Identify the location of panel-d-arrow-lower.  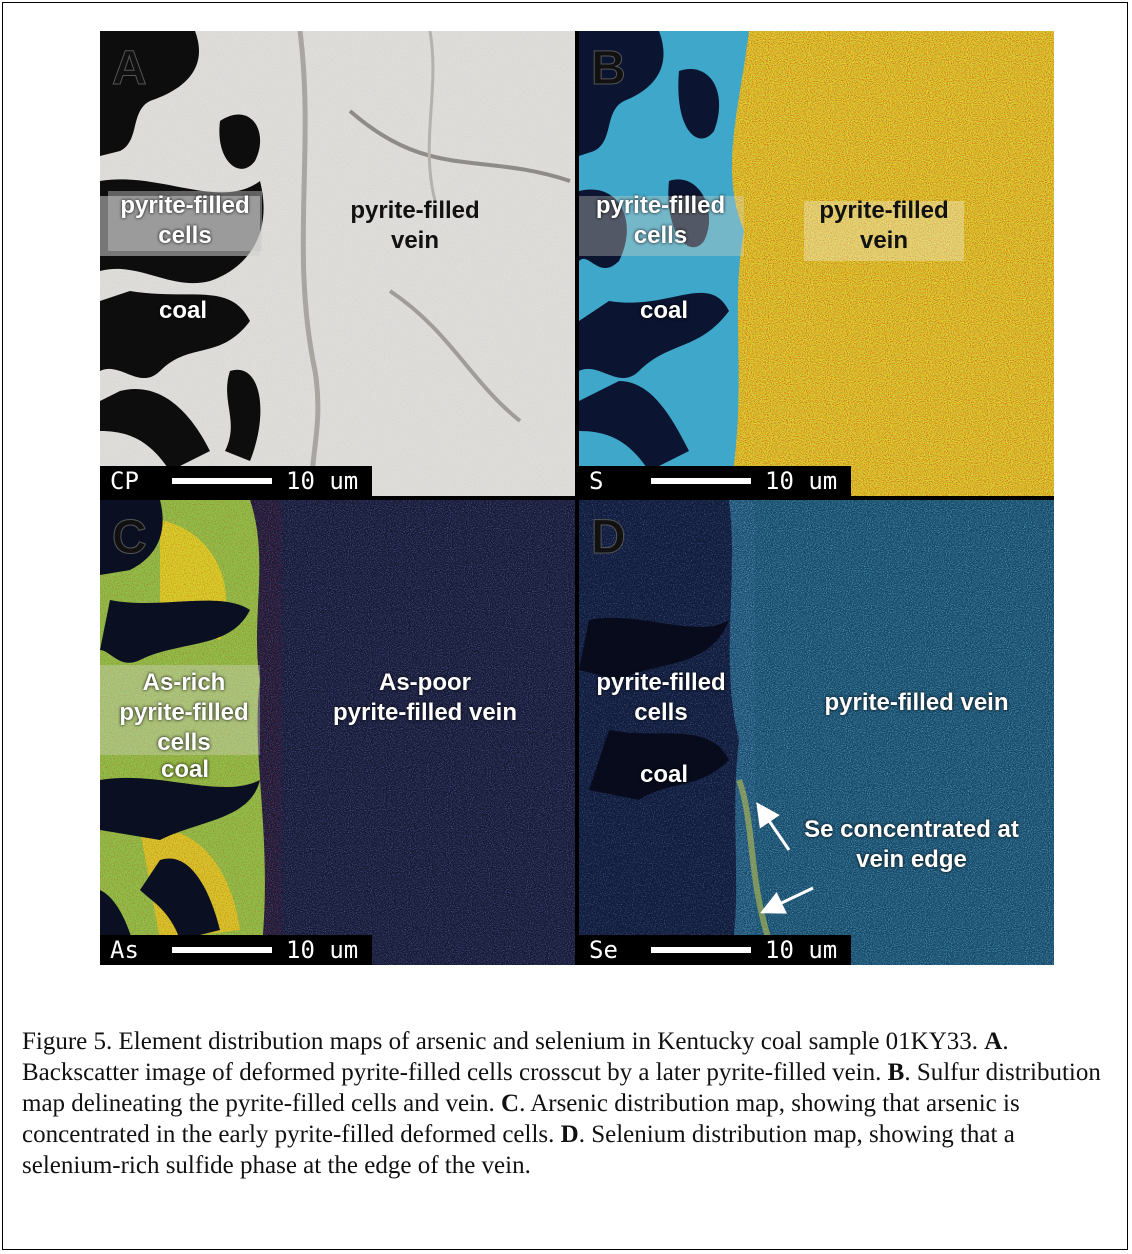
(787, 900).